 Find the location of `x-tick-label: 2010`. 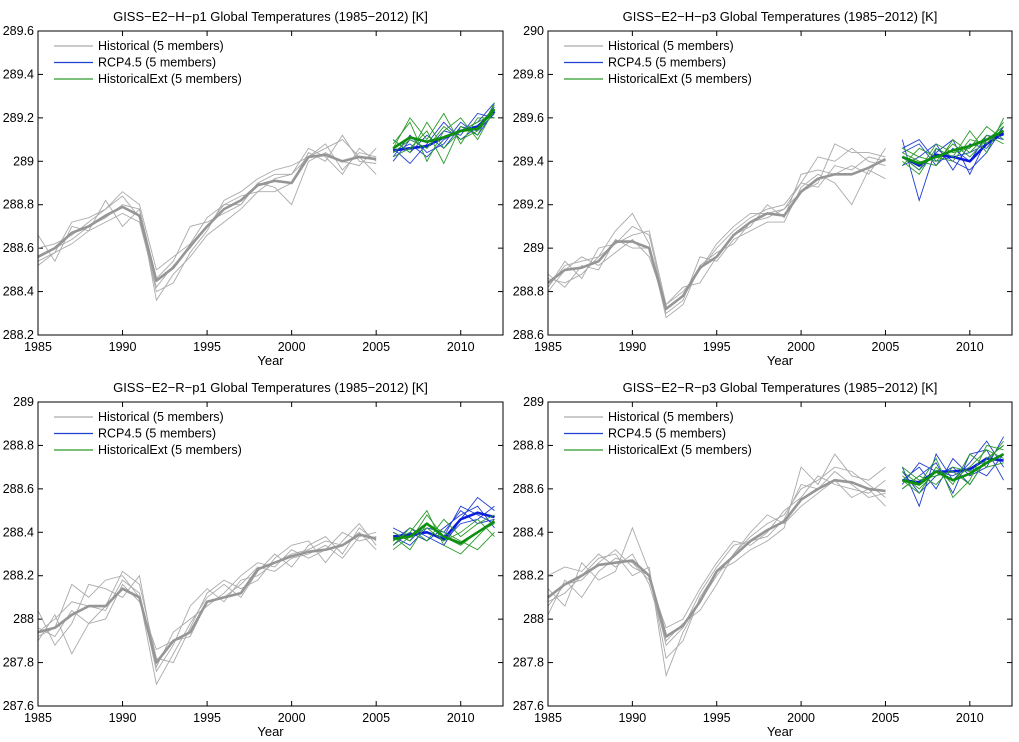

x-tick-label: 2010 is located at coordinates (970, 718).